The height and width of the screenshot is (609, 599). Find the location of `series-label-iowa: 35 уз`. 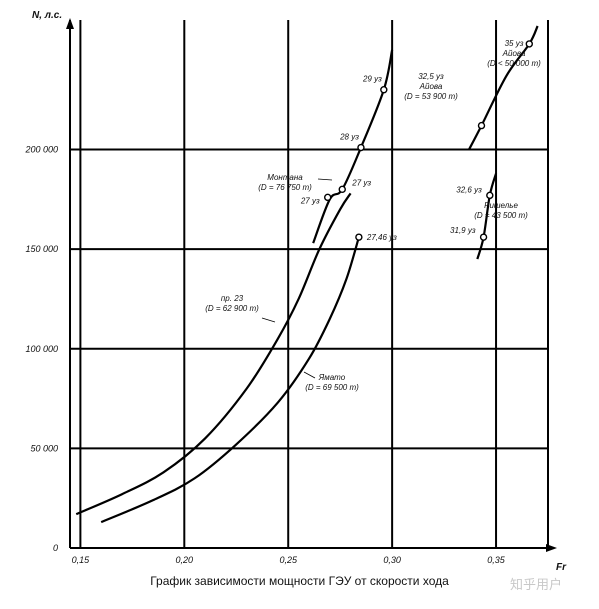

series-label-iowa: 35 уз is located at coordinates (514, 43).